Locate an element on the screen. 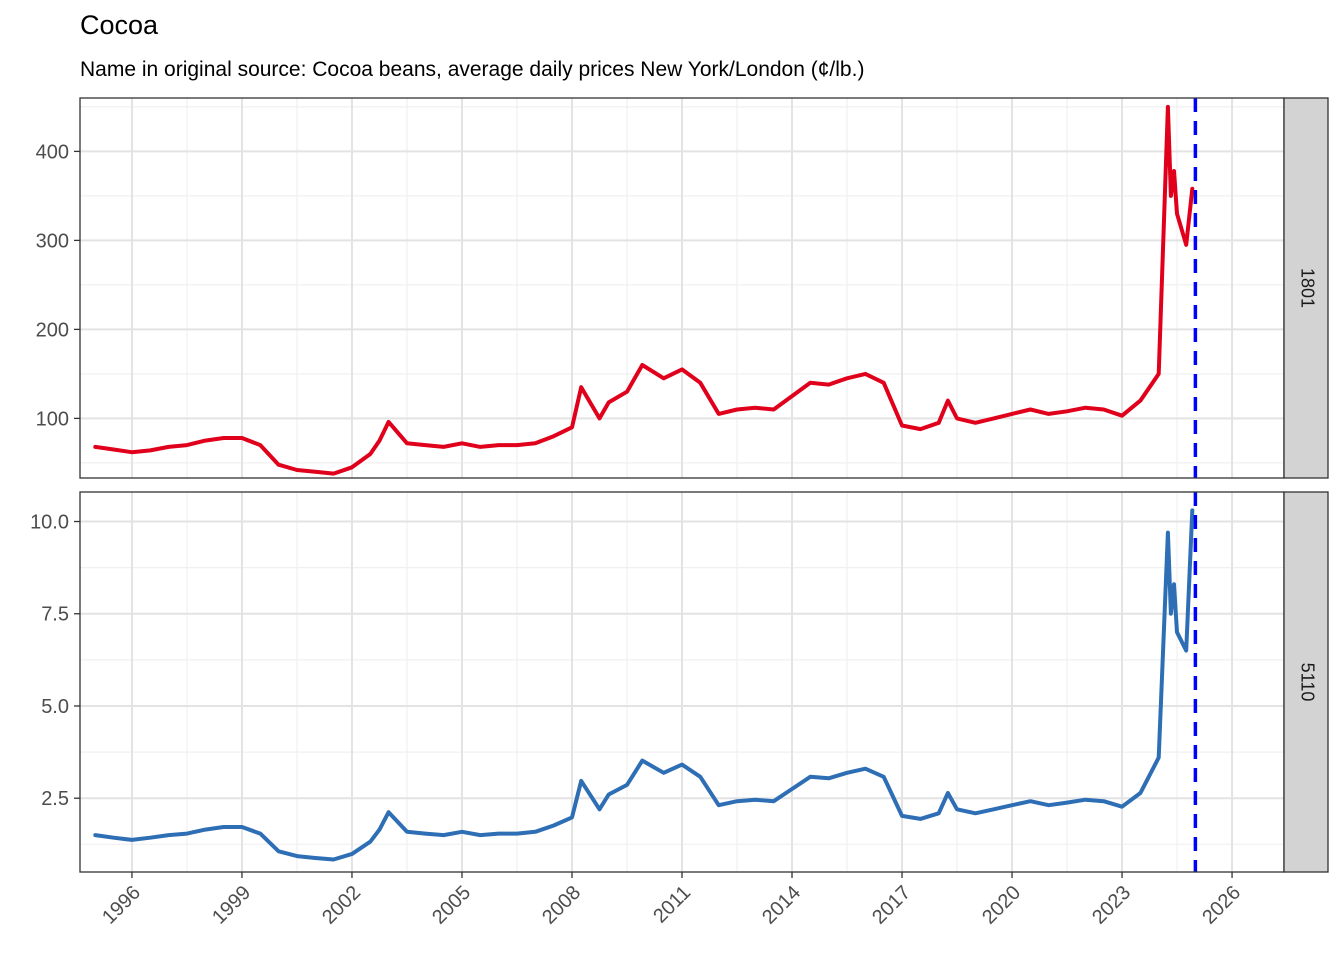  x-tick-label: 2014 is located at coordinates (781, 905).